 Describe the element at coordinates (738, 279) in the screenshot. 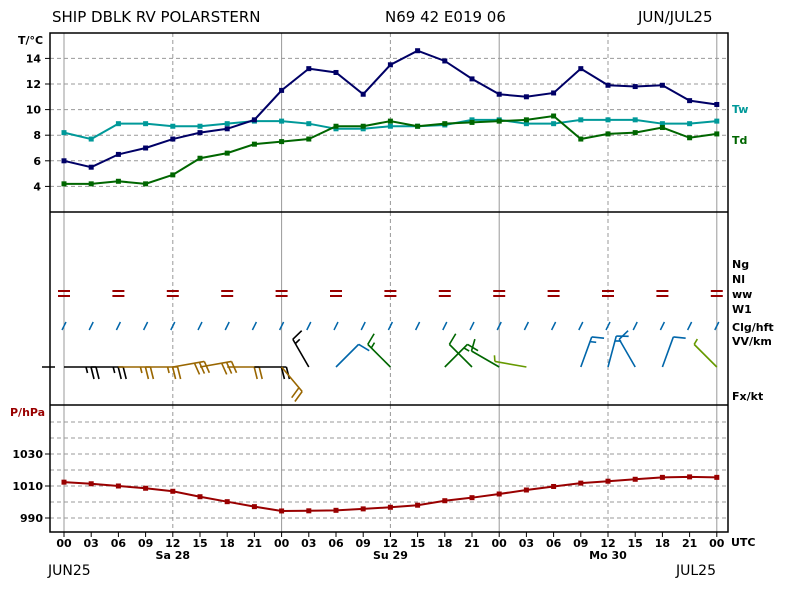

I see `nl-label: Nl` at that location.